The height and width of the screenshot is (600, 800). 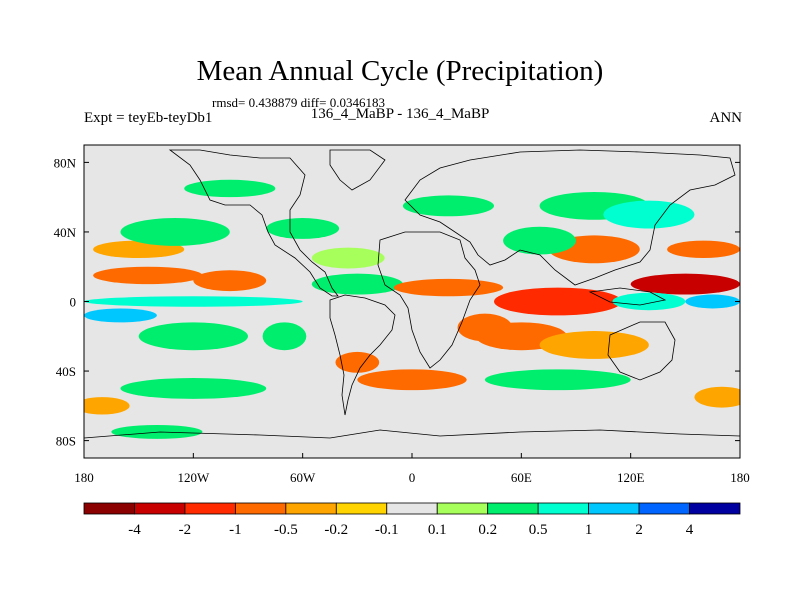 I want to click on stats-text: rmsd= 0.438879 diff= 0.0346183, so click(x=298, y=102).